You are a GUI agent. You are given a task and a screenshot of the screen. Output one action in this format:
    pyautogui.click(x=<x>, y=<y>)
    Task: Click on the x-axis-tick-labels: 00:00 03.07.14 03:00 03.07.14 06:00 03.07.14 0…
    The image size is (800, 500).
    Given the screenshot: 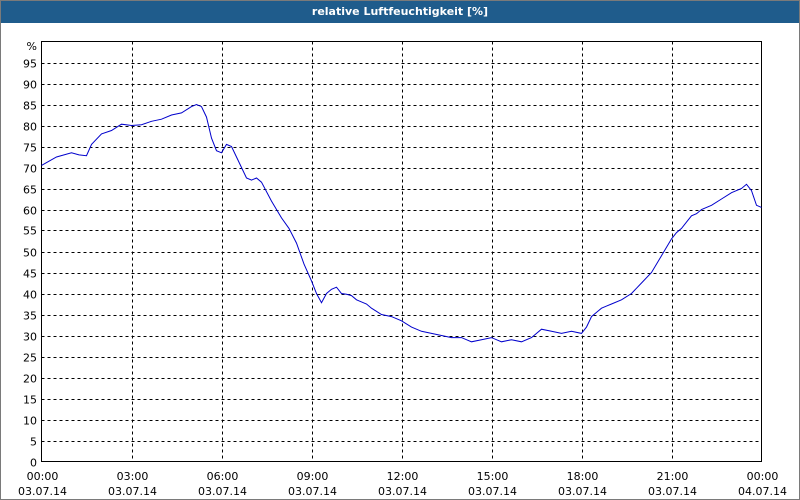 What is the action you would take?
    pyautogui.click(x=402, y=484)
    